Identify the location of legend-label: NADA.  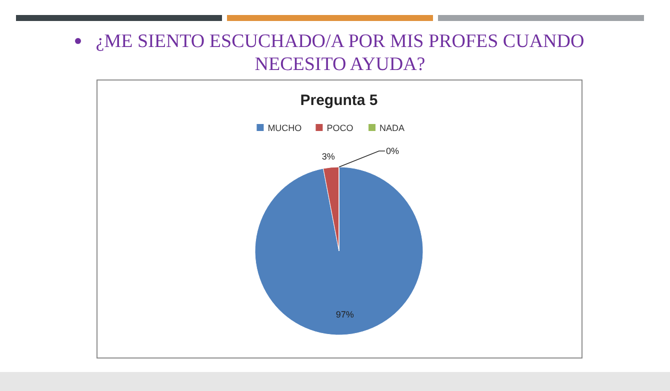
(392, 128).